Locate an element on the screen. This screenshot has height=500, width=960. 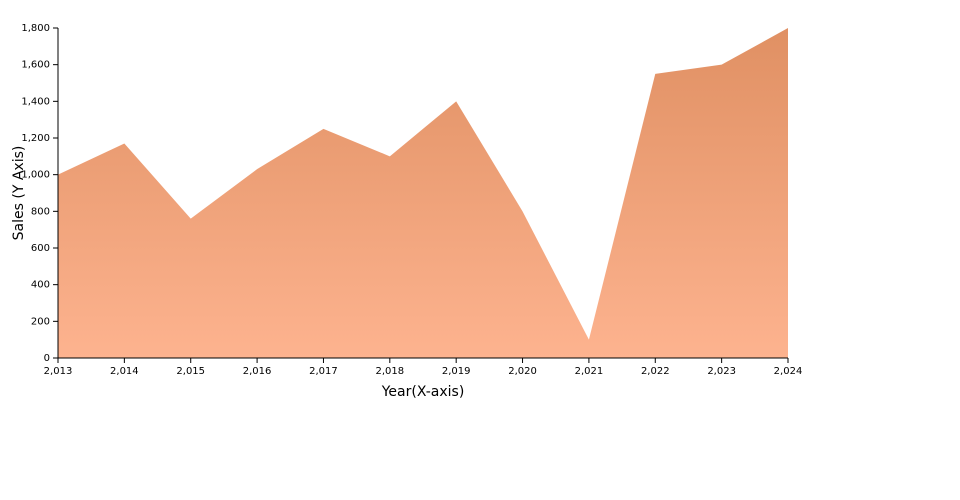
x-tick-label: 2,023 is located at coordinates (721, 371).